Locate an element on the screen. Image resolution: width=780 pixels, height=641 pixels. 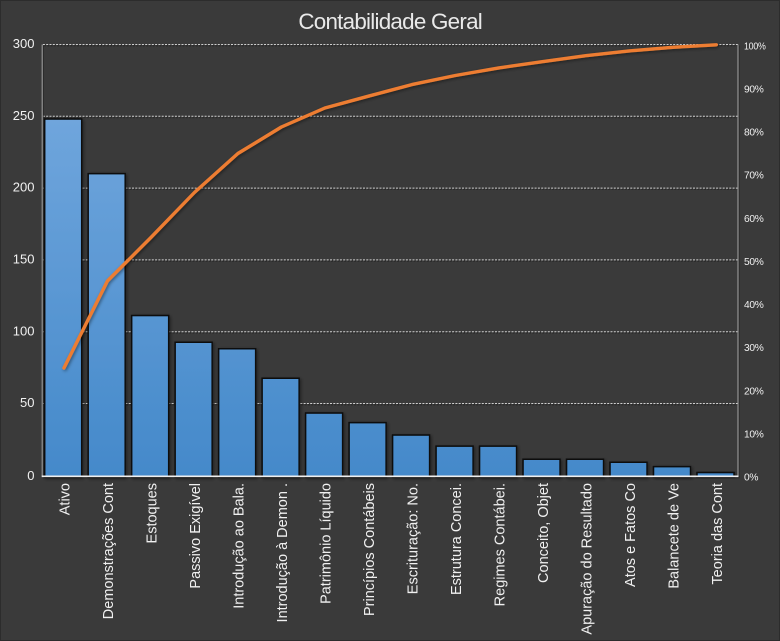
svg-text: Ativo is located at coordinates (66, 499).